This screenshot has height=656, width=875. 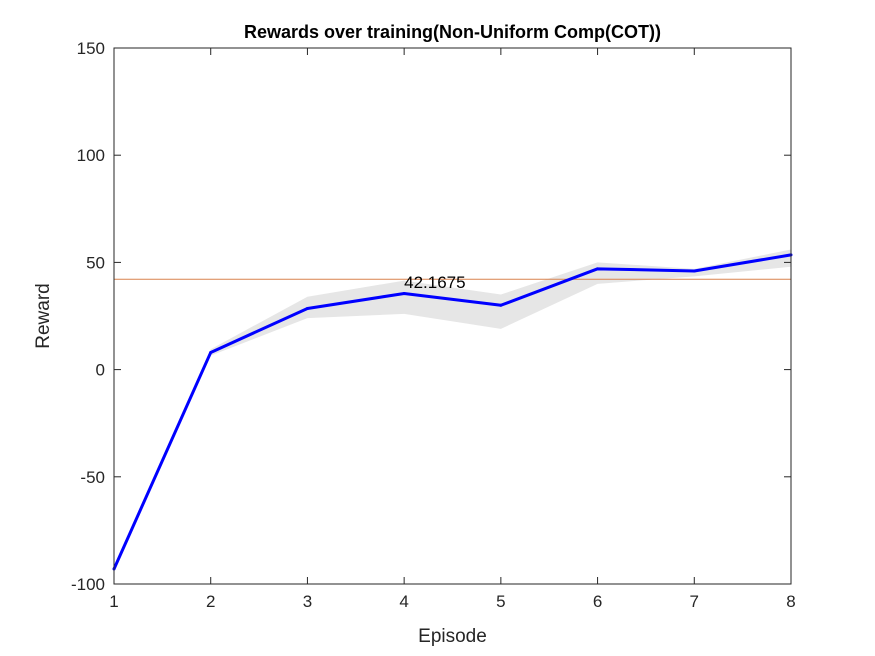 I want to click on y-tick-label: -100, so click(x=88, y=584).